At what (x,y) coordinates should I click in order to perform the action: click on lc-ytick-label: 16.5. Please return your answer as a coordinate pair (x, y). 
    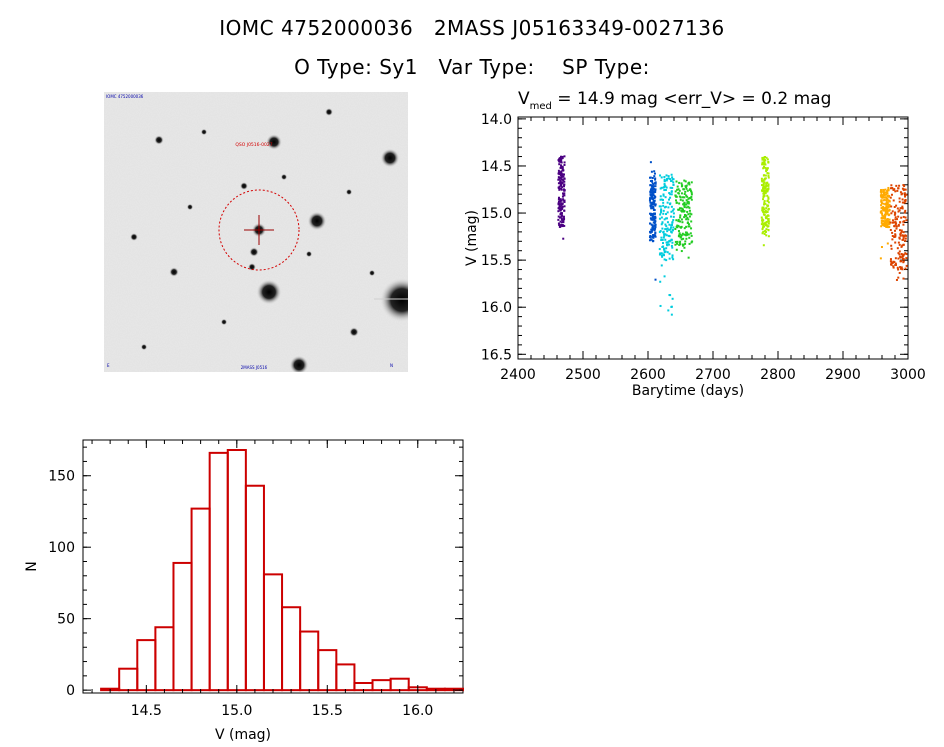
    Looking at the image, I should click on (496, 355).